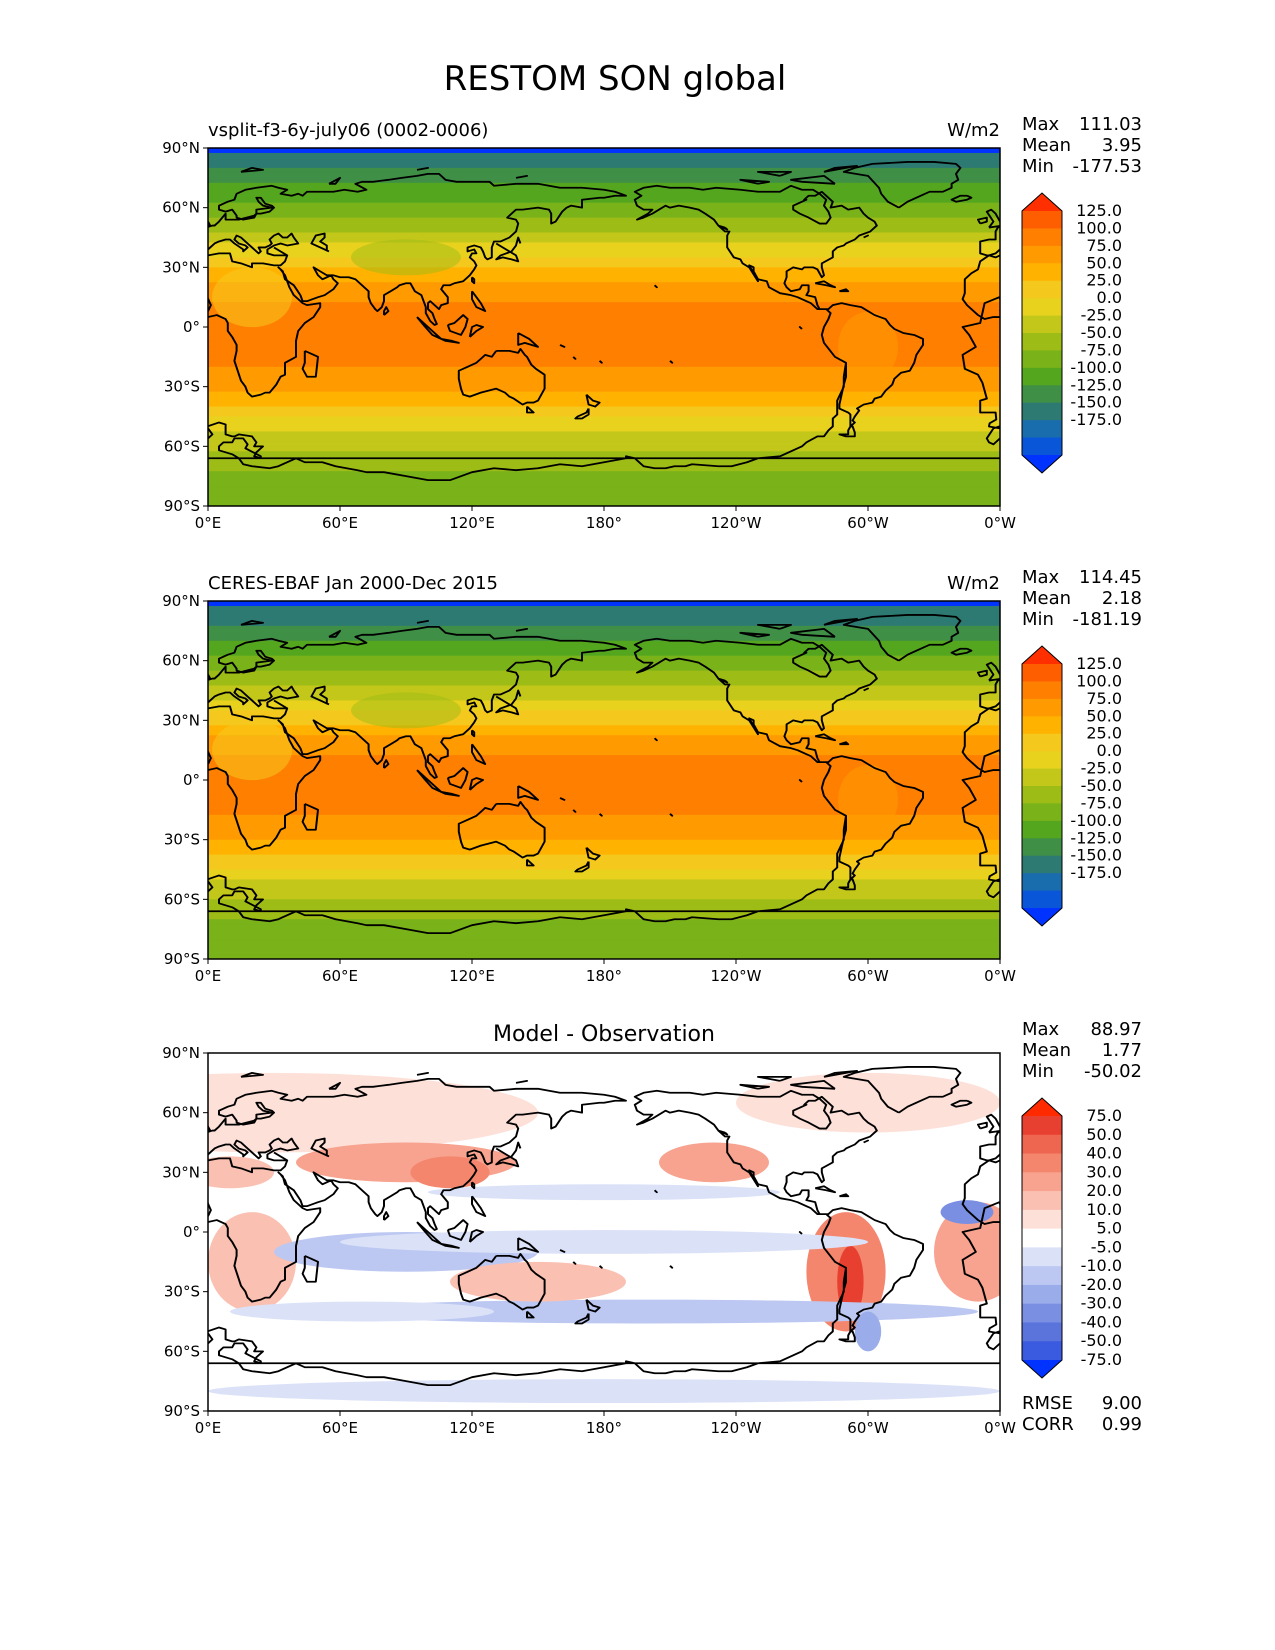 The width and height of the screenshot is (1275, 1650). Describe the element at coordinates (353, 583) in the screenshot. I see `panel-title: CERES-EBAF Jan 2000-Dec 2015` at that location.